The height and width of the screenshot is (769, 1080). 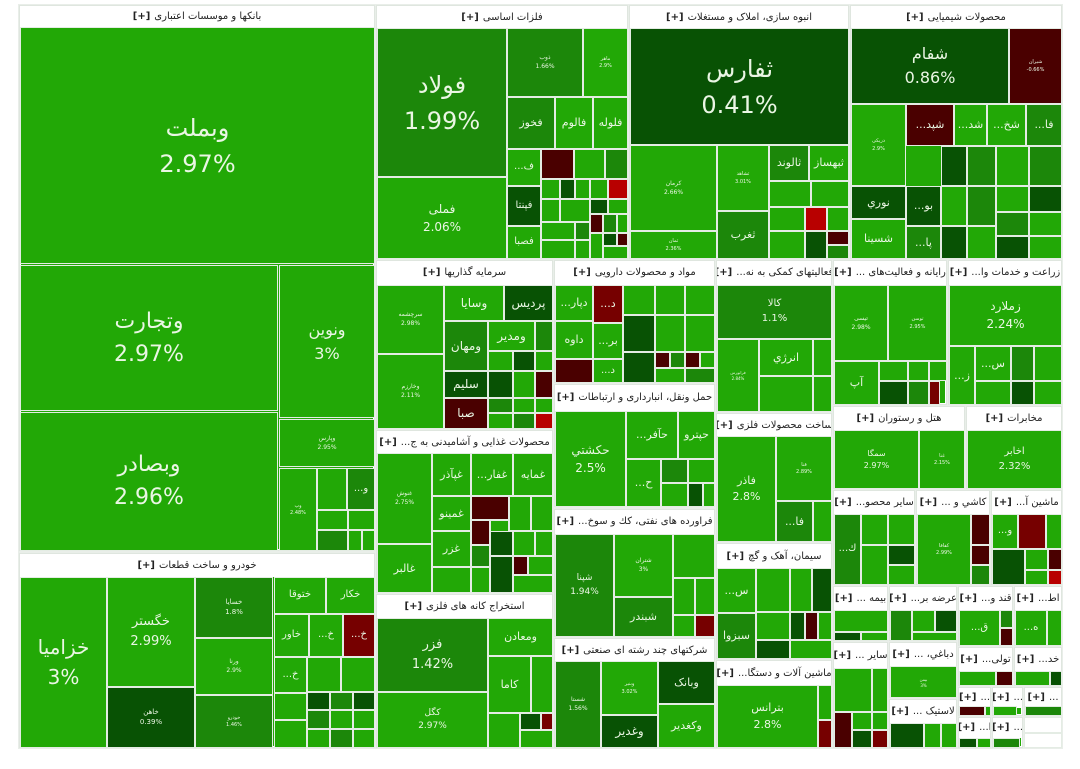 I want to click on stock-tile: ونوین 3%, so click(x=327, y=341).